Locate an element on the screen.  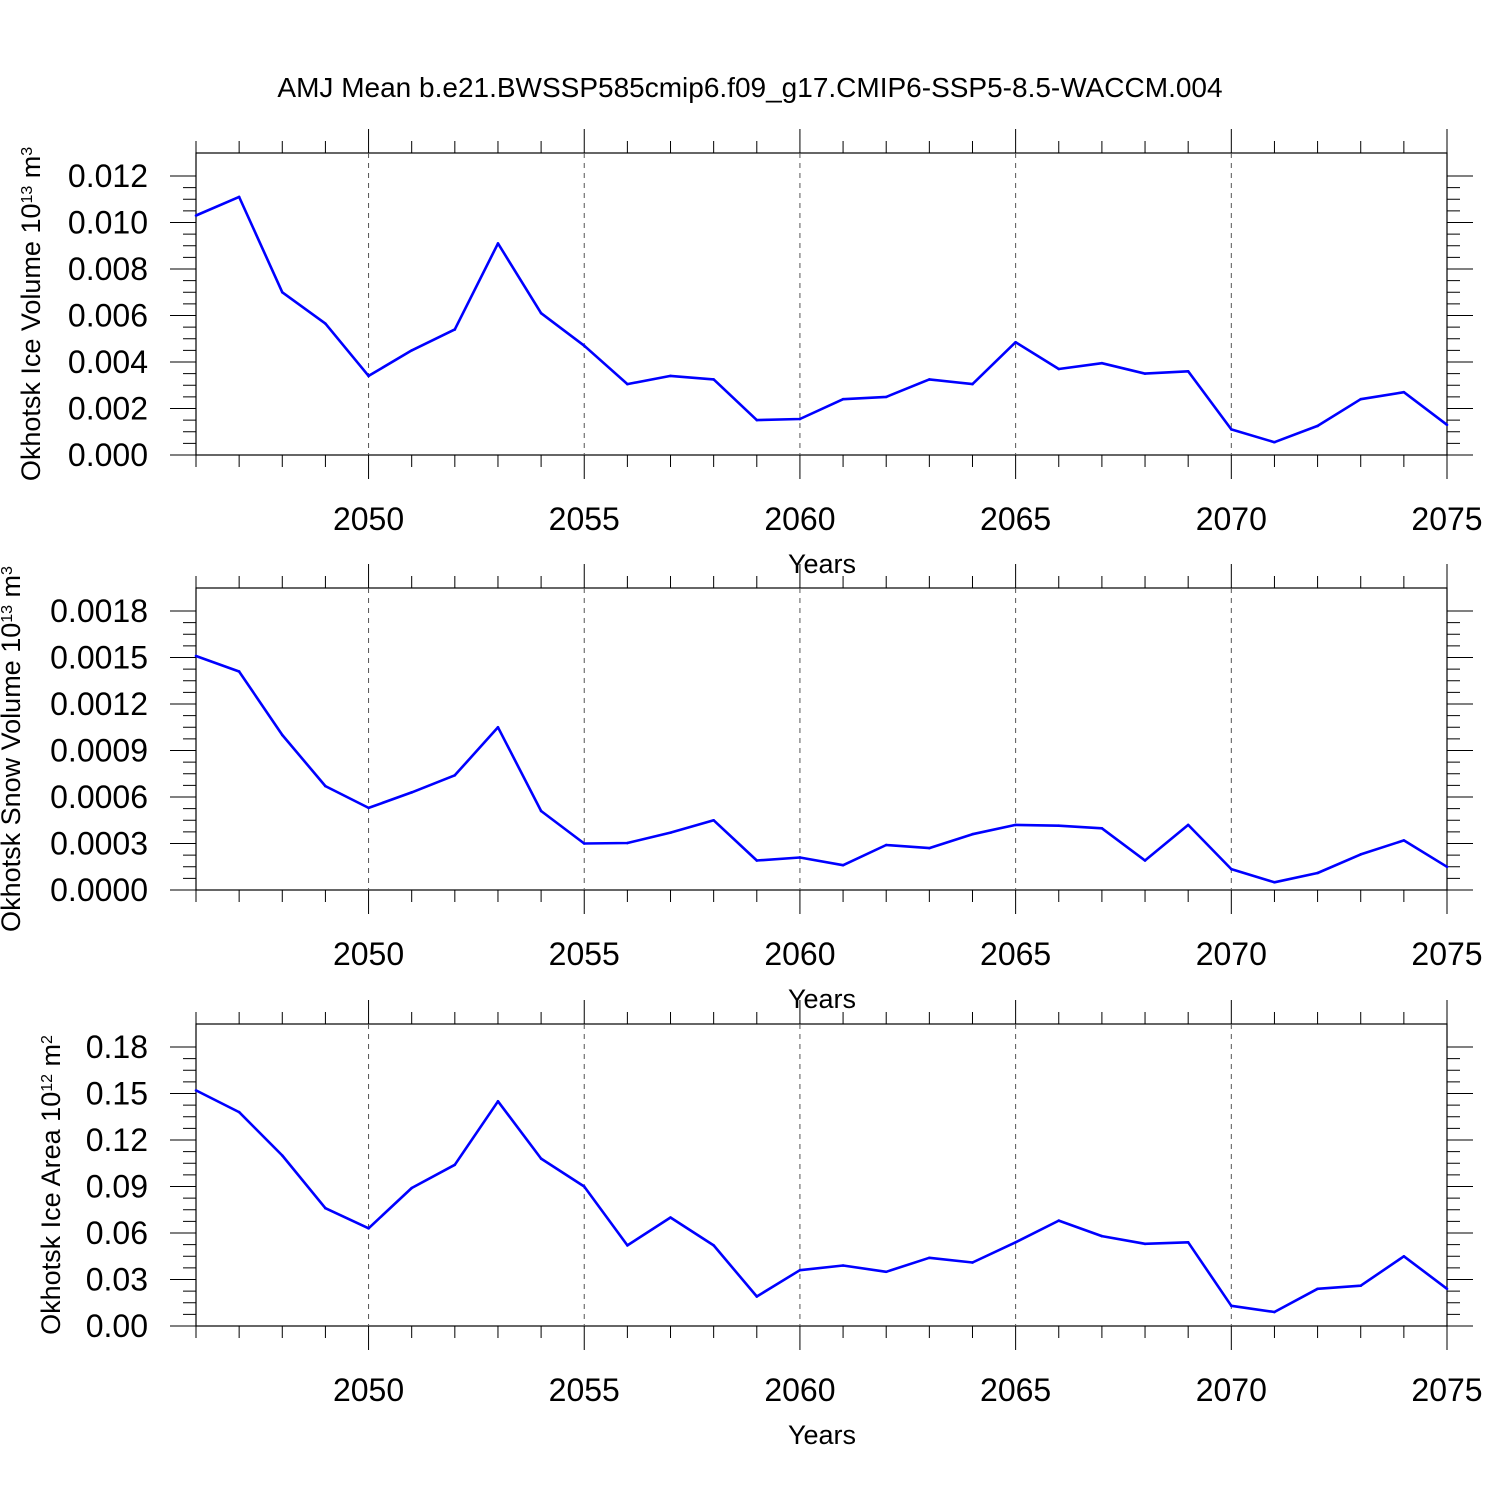
y-tick-label: 0.18 is located at coordinates (117, 1047).